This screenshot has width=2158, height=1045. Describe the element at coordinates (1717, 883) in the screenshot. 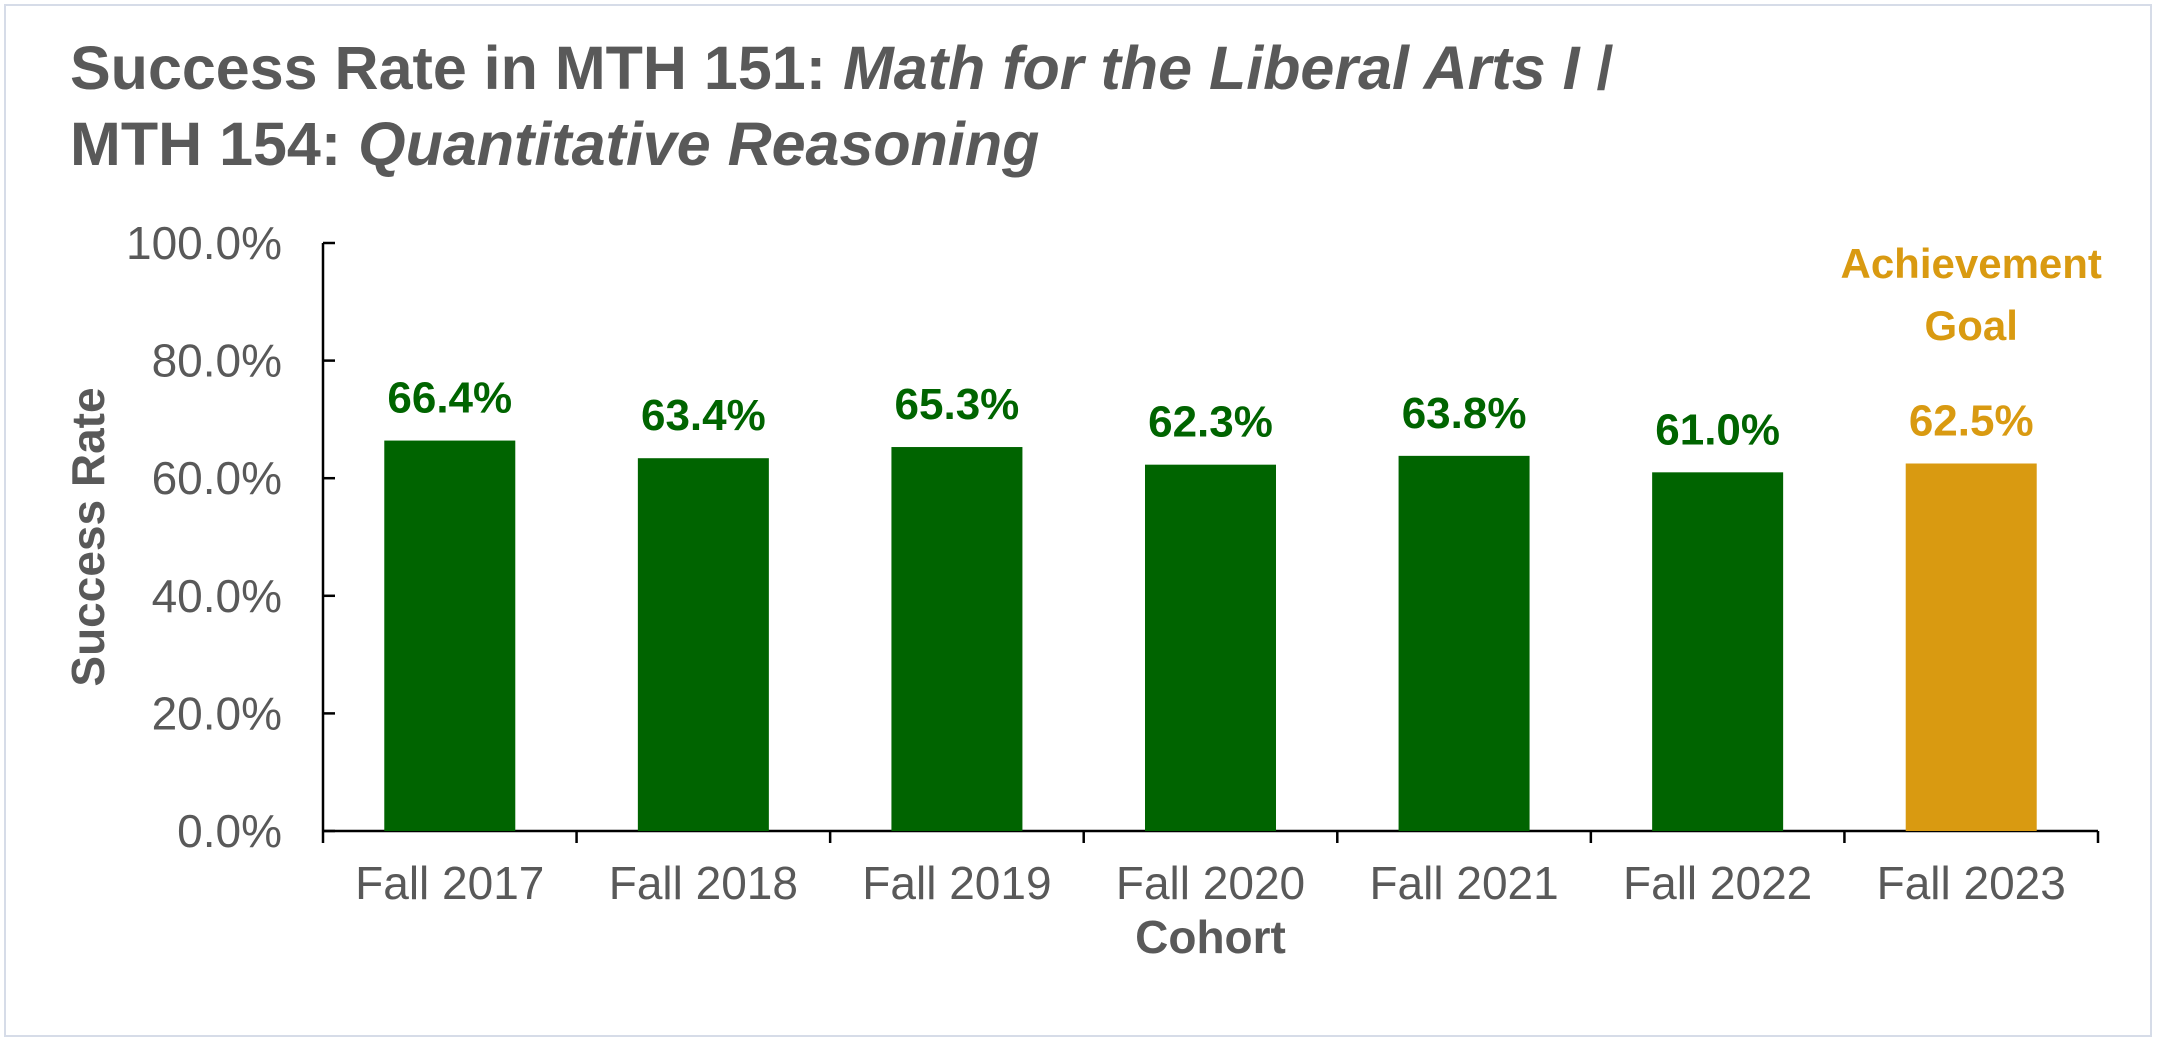

I see `x-tick-label: Fall 2022` at that location.